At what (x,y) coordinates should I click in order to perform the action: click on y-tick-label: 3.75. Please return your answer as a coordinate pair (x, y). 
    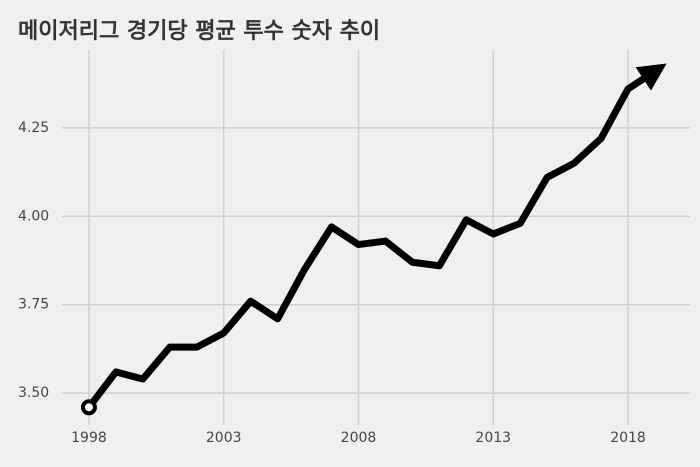
    Looking at the image, I should click on (33, 305).